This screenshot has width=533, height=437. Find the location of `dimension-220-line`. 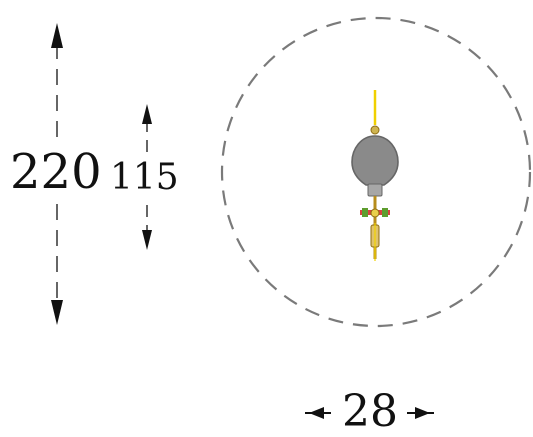

dimension-220-line is located at coordinates (57, 174).